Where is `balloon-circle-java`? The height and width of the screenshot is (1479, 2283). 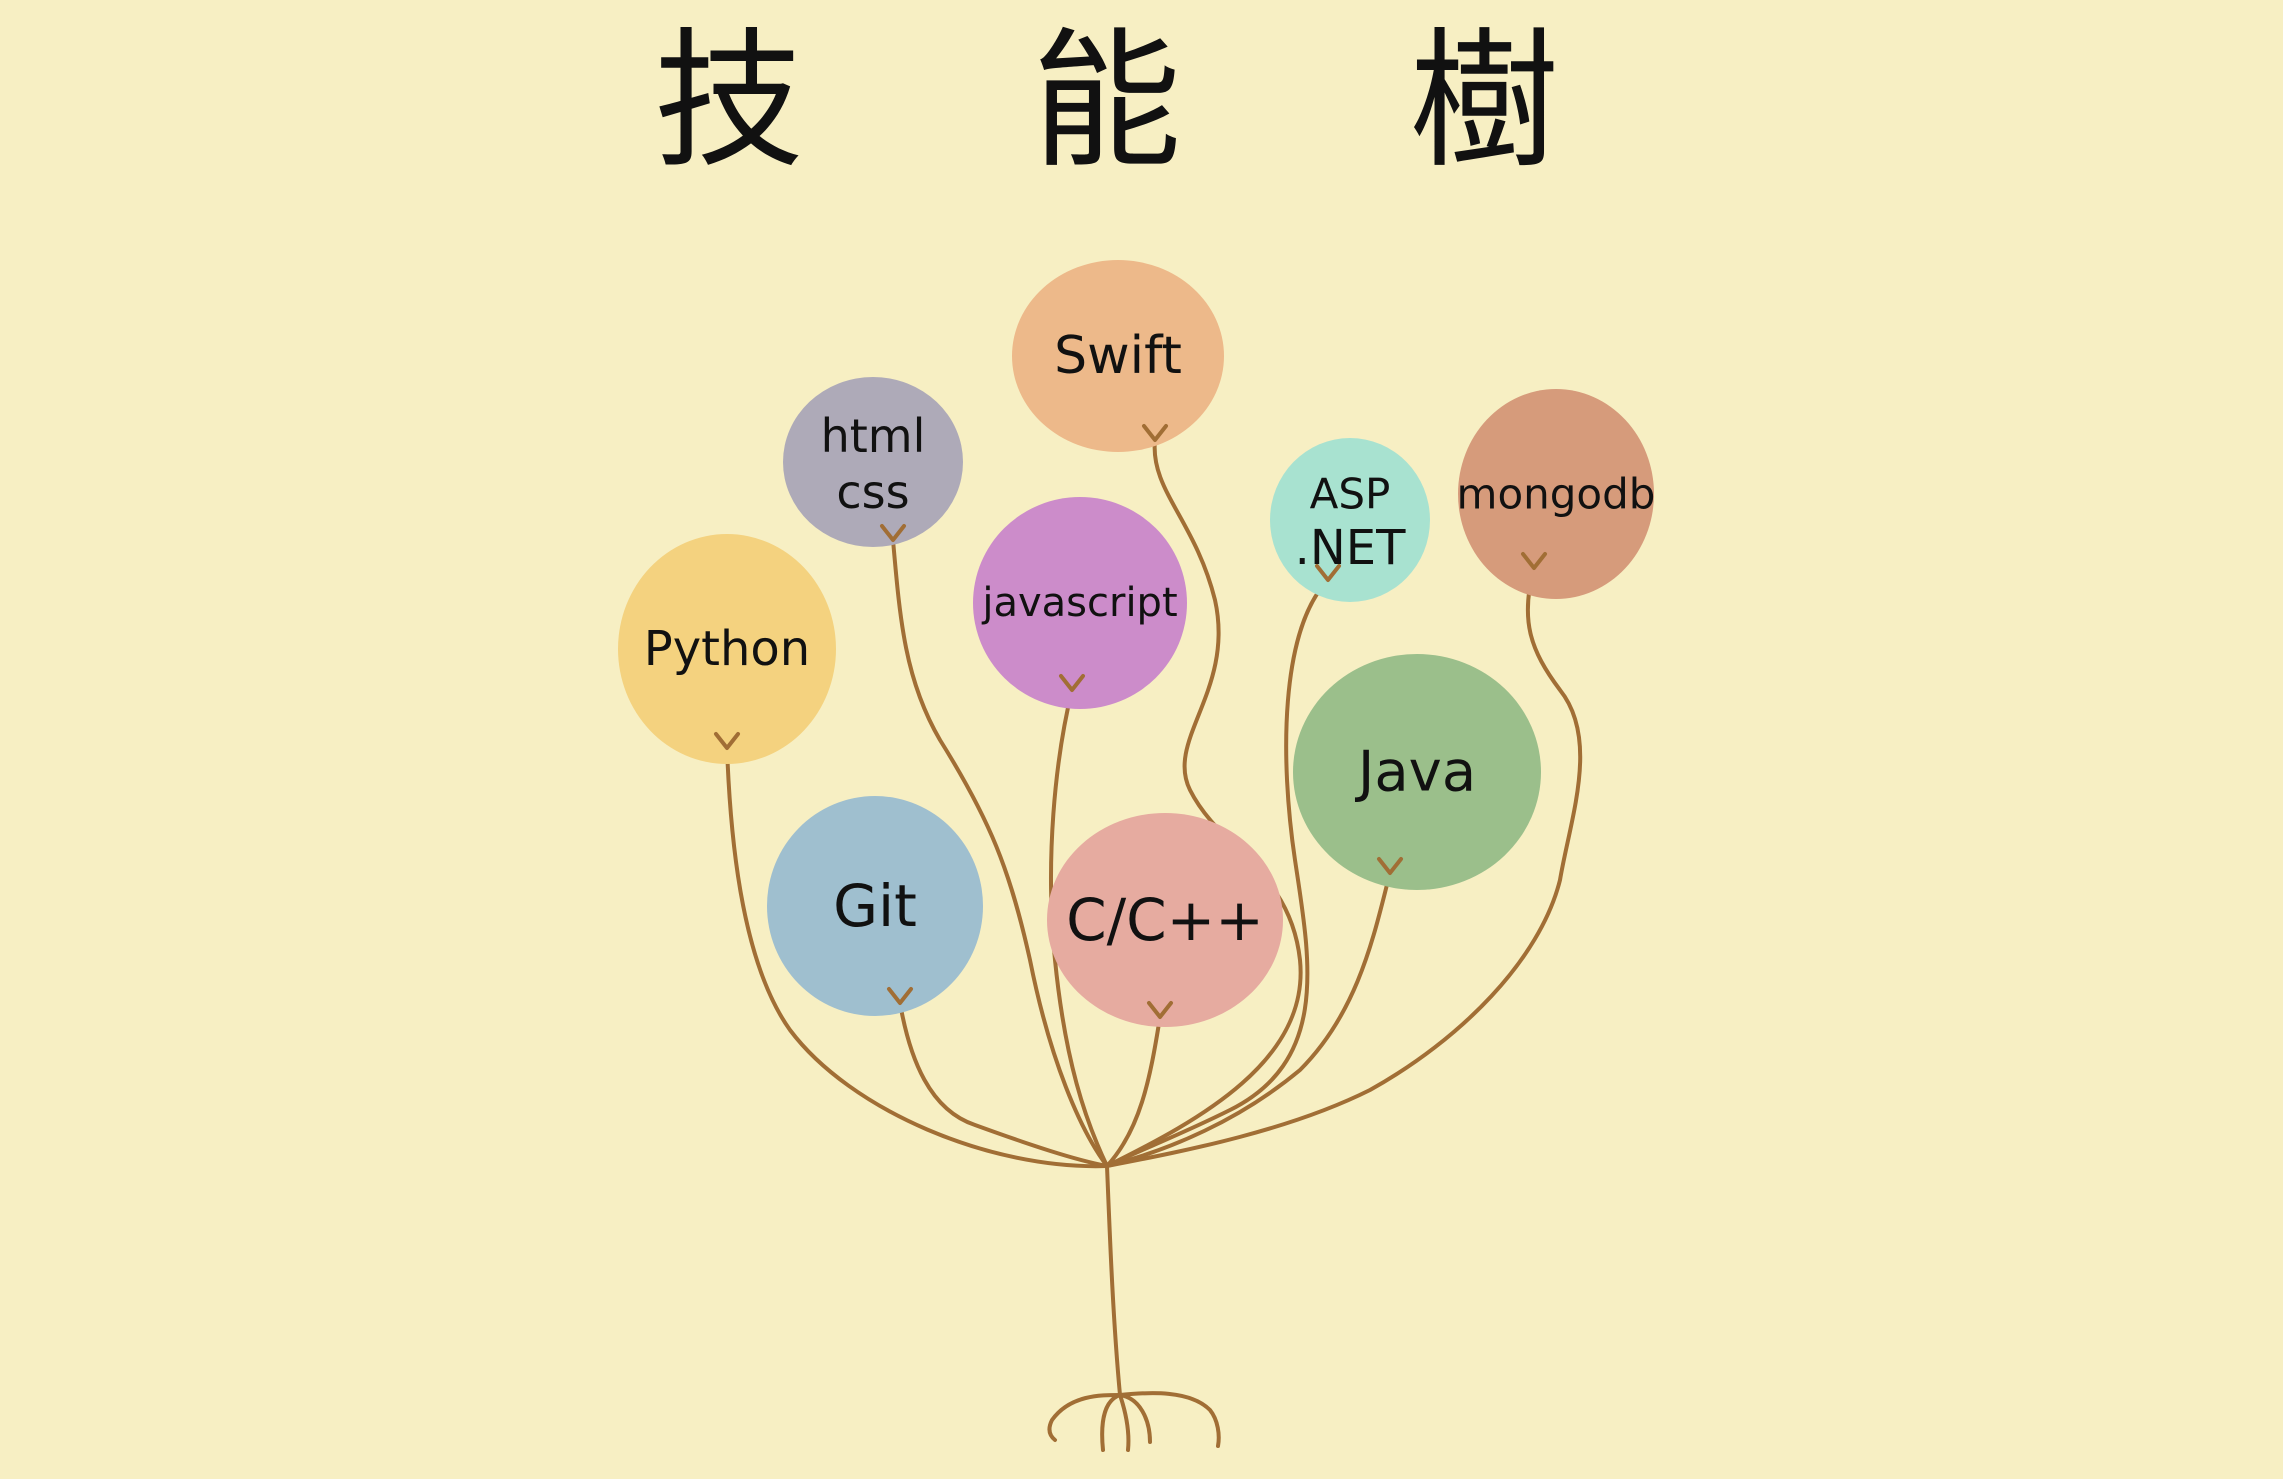
balloon-circle-java is located at coordinates (1417, 772).